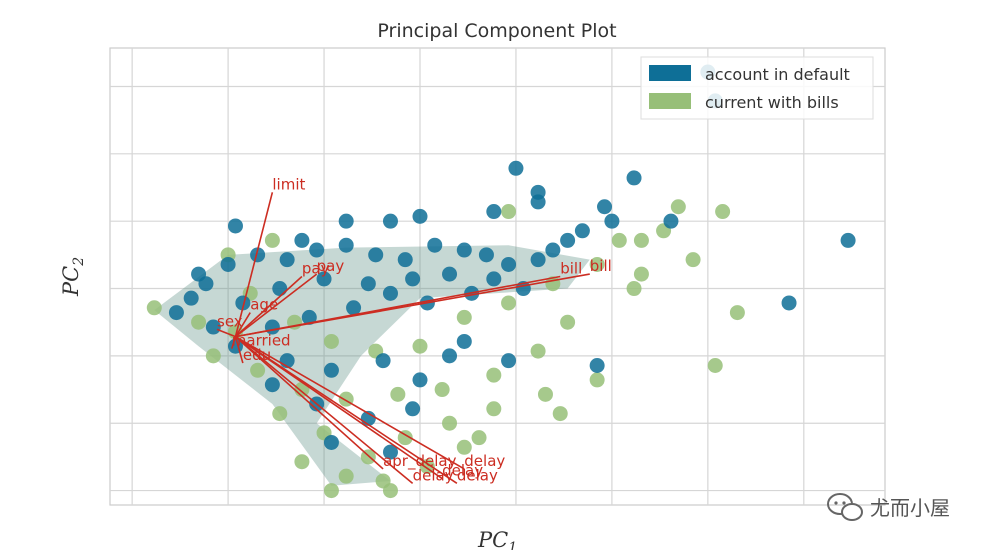 Image resolution: width=1004 pixels, height=550 pixels. Describe the element at coordinates (288, 184) in the screenshot. I see `feature-vector-label: limit` at that location.